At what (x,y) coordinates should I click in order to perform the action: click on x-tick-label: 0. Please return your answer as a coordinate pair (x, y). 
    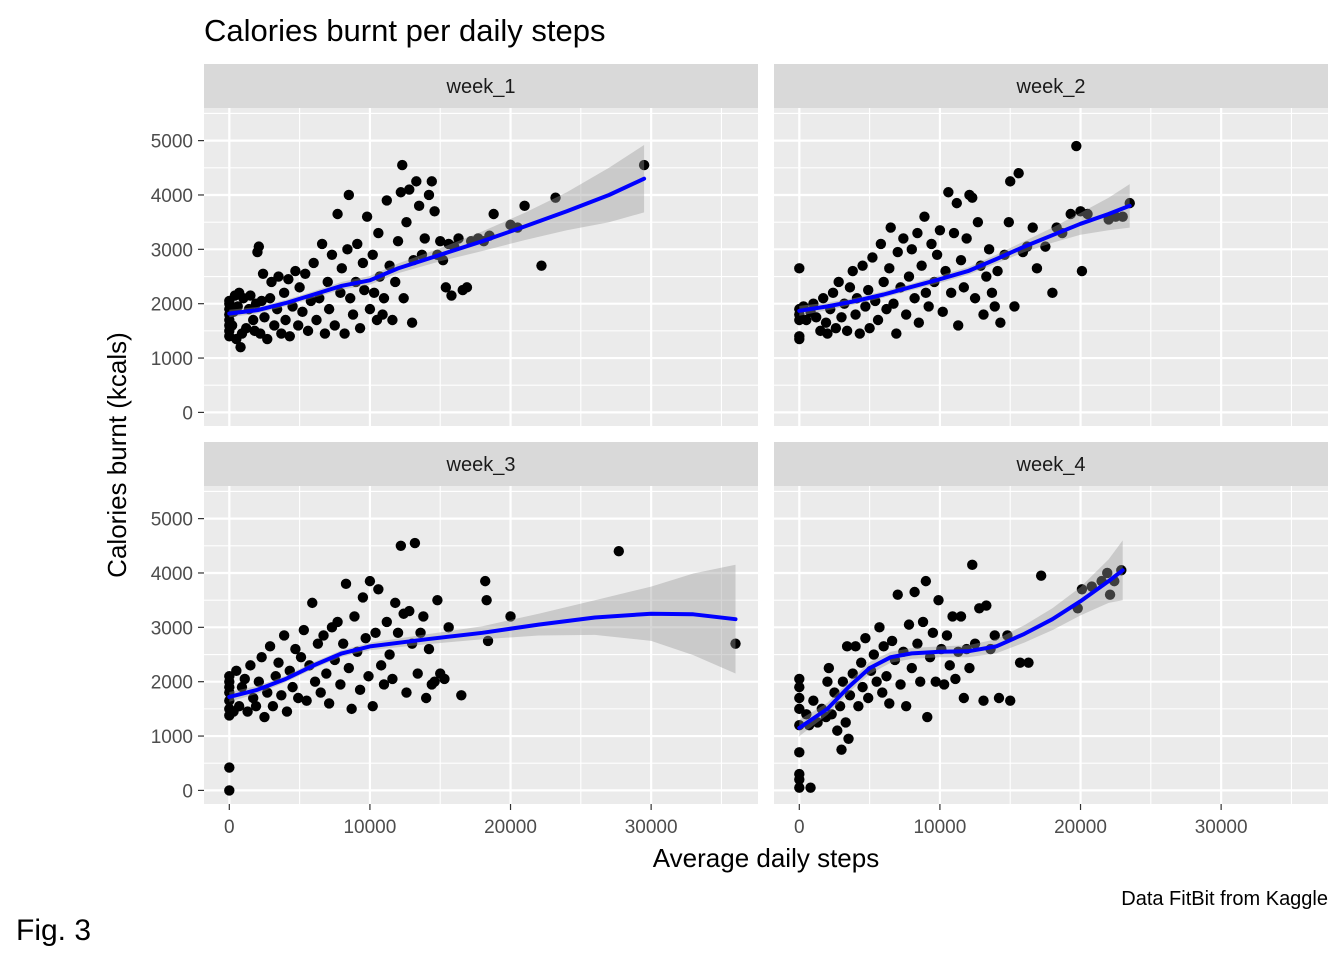
    Looking at the image, I should click on (229, 827).